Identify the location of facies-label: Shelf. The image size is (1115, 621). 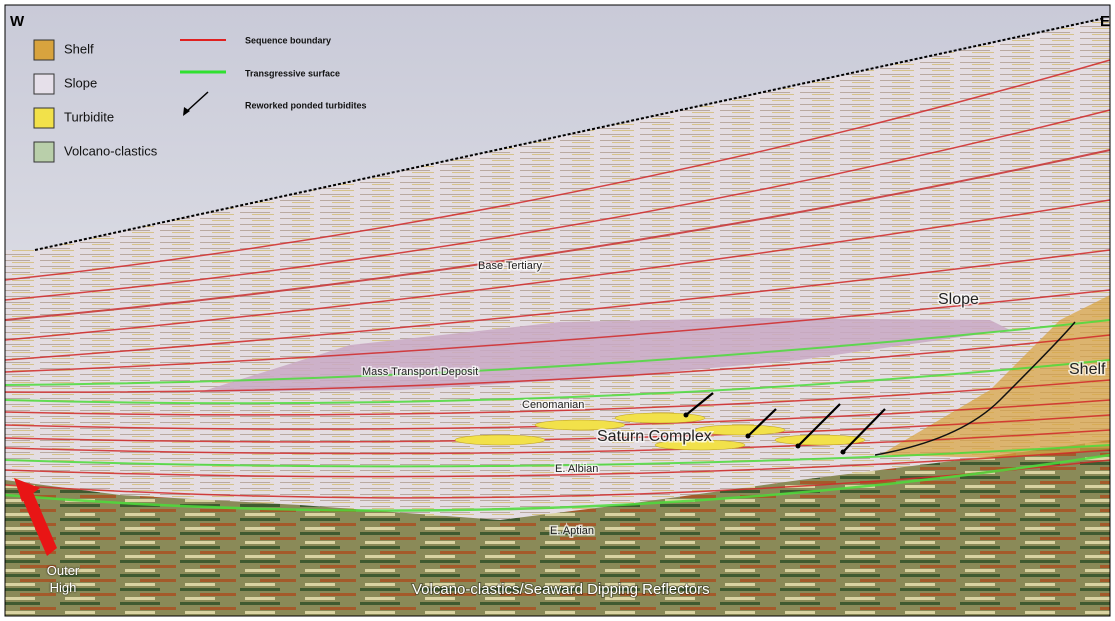
(1087, 369).